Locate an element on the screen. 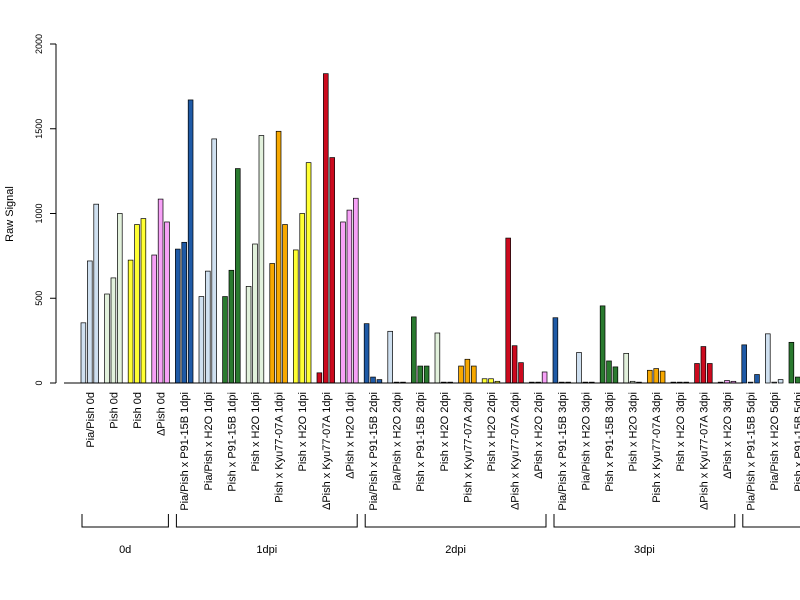 This screenshot has height=600, width=800. category-label: Pish x Kyu77-07A 3dpi is located at coordinates (657, 447).